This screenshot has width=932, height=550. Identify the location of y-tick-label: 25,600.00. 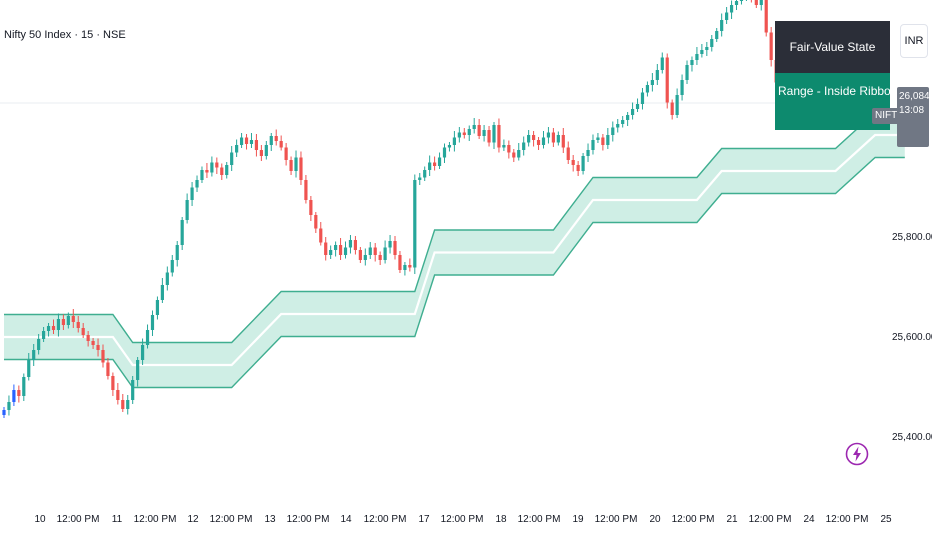
(912, 337).